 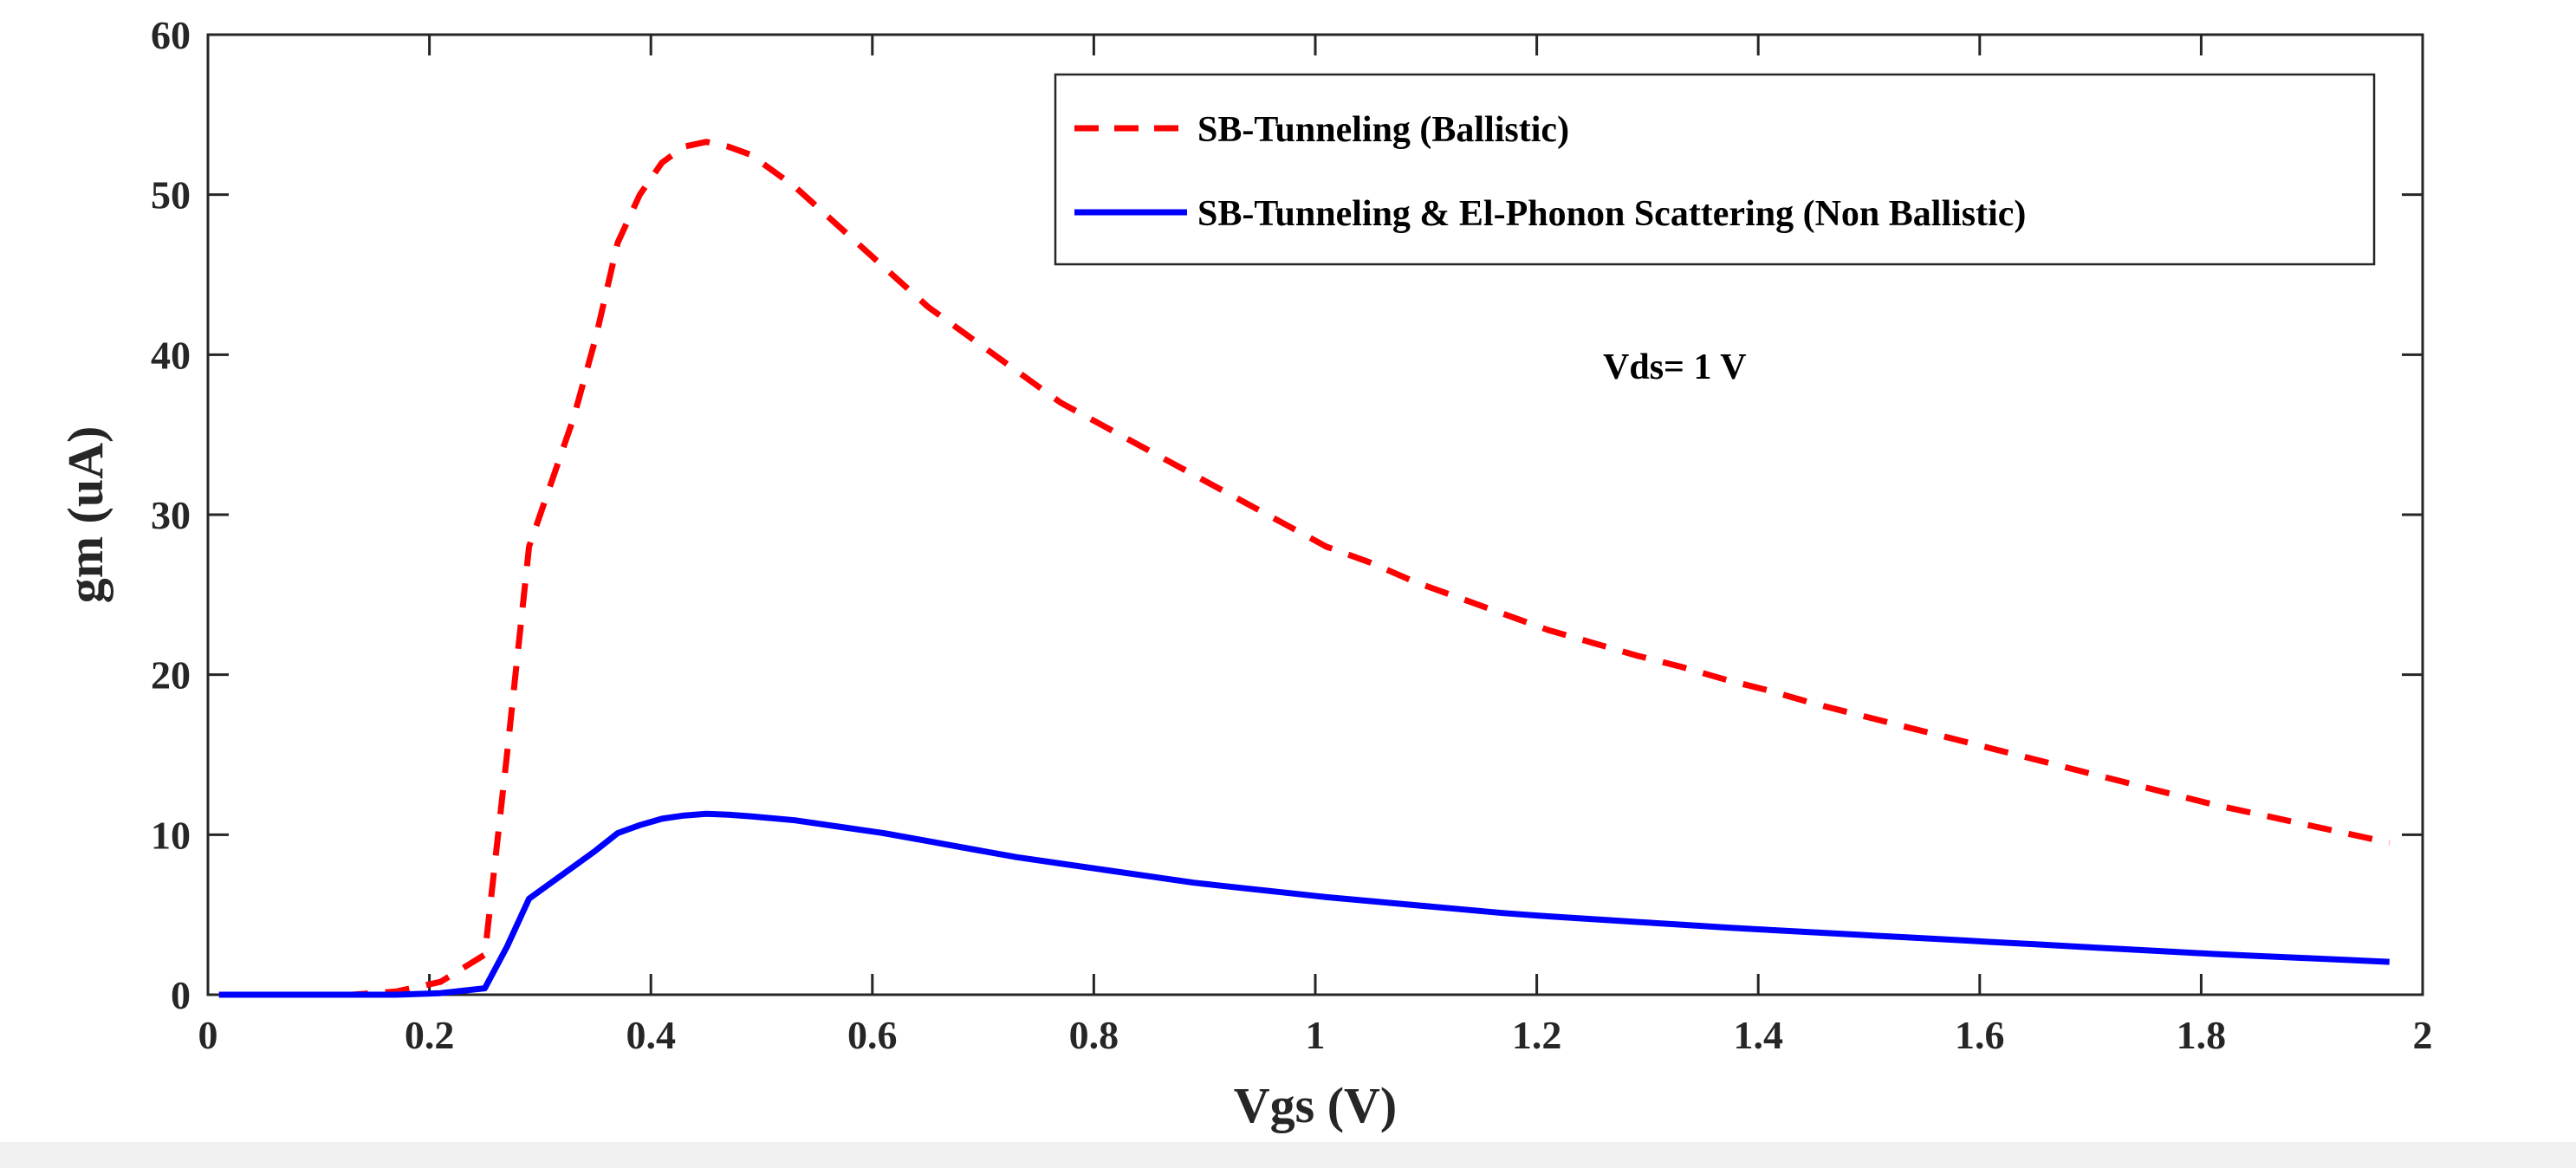 What do you see at coordinates (1758, 1035) in the screenshot?
I see `x-tick-label: 1.4` at bounding box center [1758, 1035].